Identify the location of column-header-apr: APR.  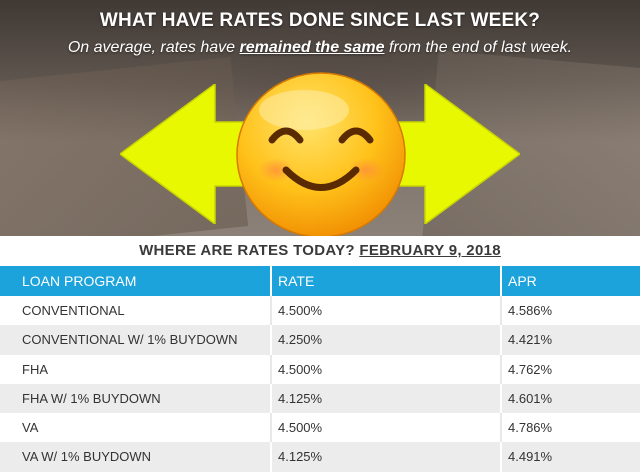
(570, 281).